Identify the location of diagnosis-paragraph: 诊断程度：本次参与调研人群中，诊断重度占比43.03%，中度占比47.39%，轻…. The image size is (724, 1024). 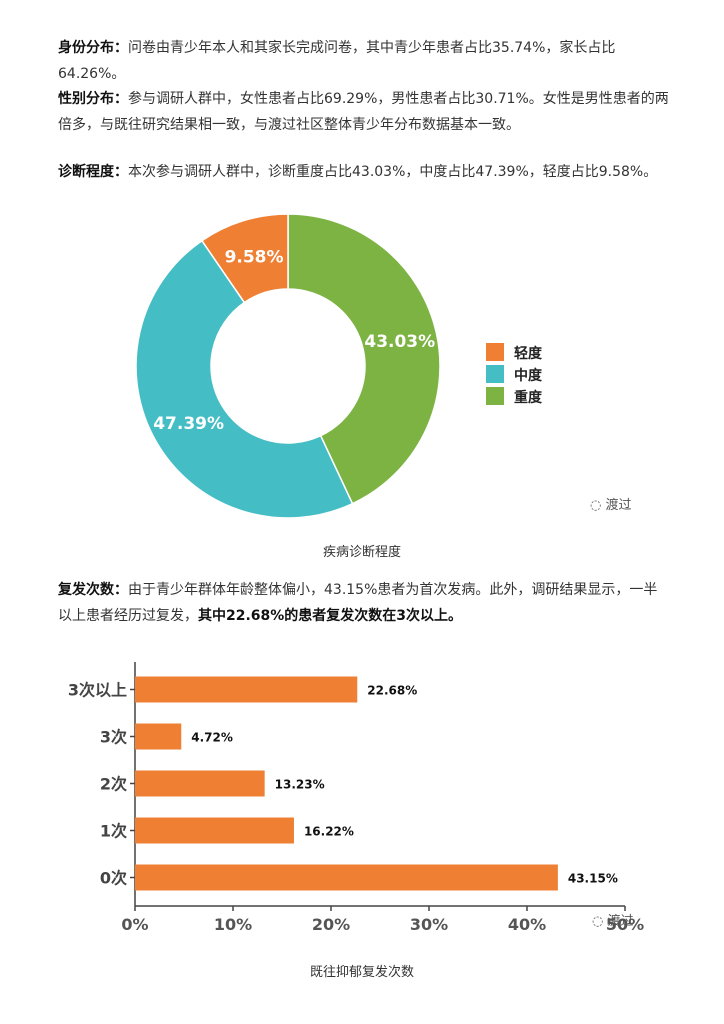
(364, 172).